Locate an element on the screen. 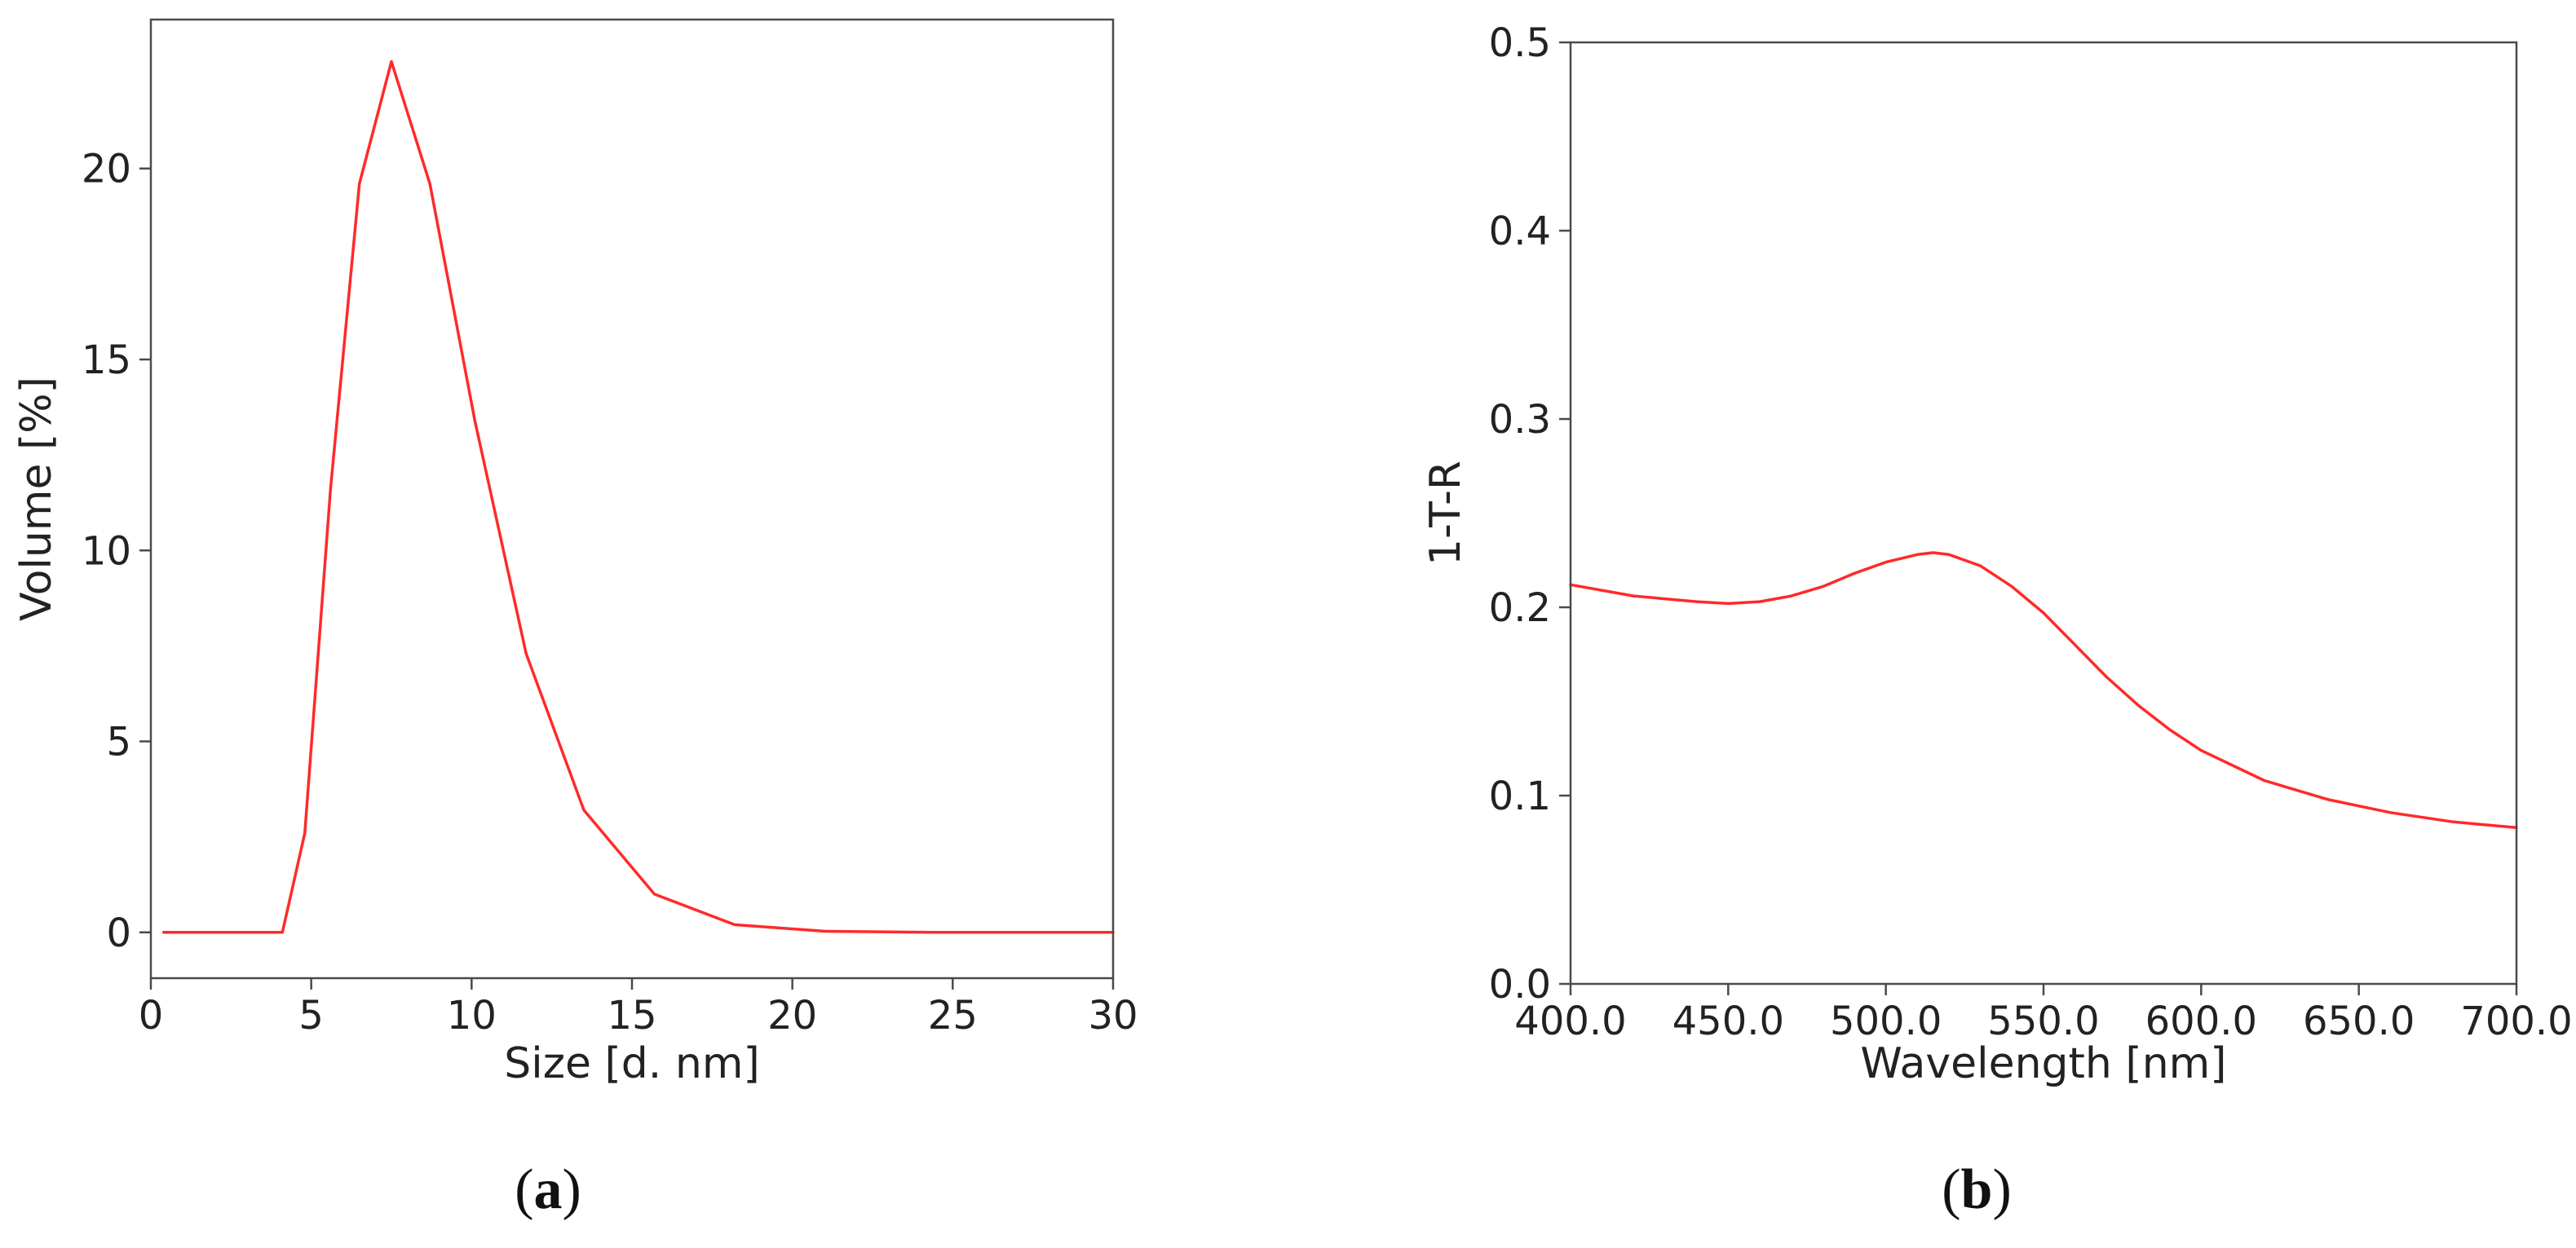 This screenshot has width=2576, height=1248. panel-b-x-tick-label: 600.0 is located at coordinates (2201, 1021).